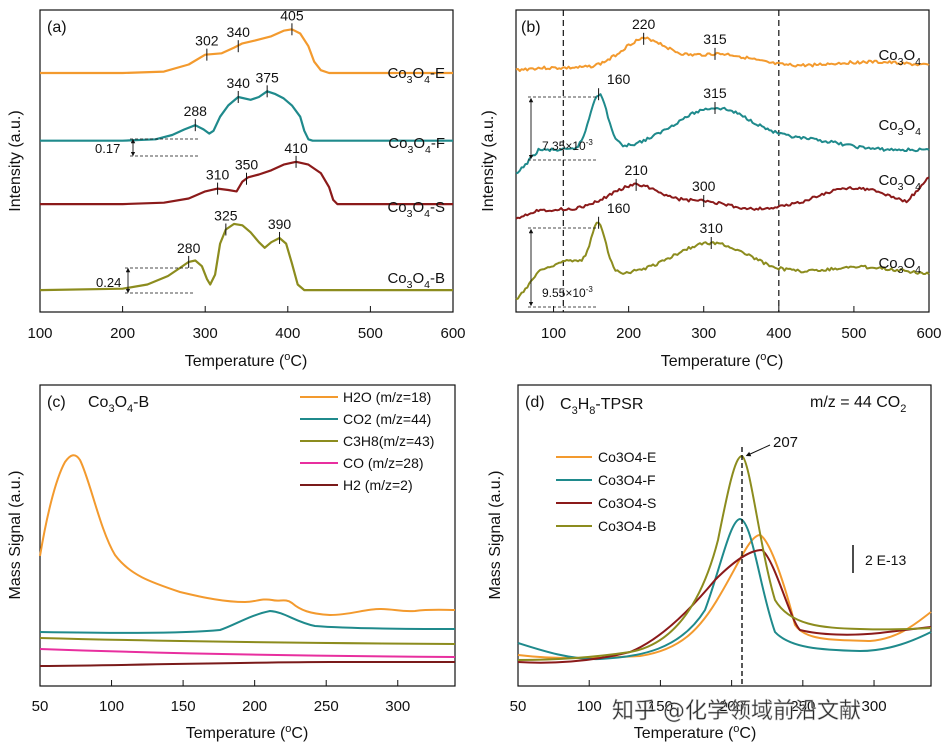 The image size is (945, 747). What do you see at coordinates (858, 404) in the screenshot?
I see `panel-d-subtitle: m/z = 44 CO2` at bounding box center [858, 404].